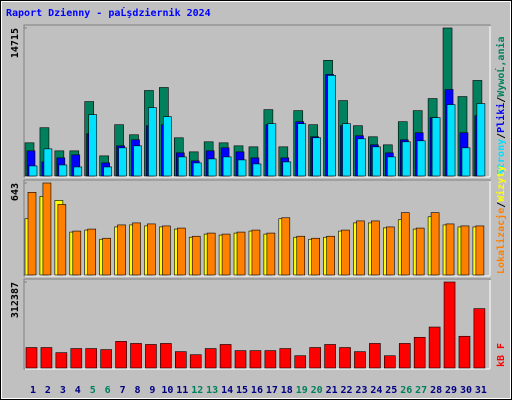 This screenshot has height=400, width=512. Describe the element at coordinates (436, 390) in the screenshot. I see `x-tick-label: 28` at that location.